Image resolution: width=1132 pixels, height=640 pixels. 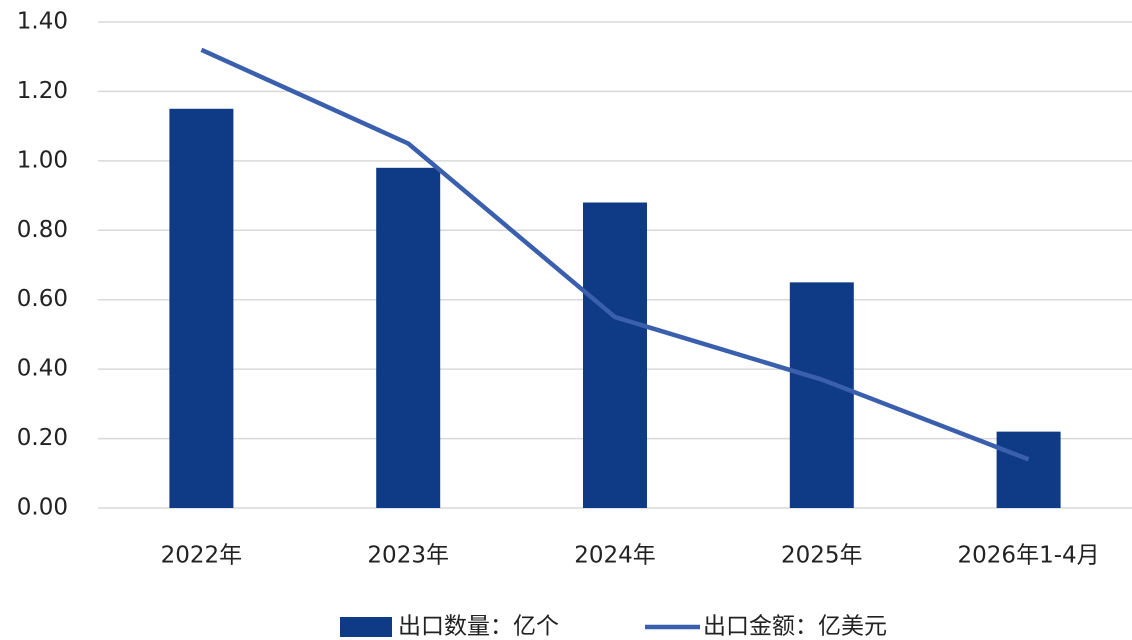 What do you see at coordinates (615, 556) in the screenshot?
I see `x-tick-label: 2024年` at bounding box center [615, 556].